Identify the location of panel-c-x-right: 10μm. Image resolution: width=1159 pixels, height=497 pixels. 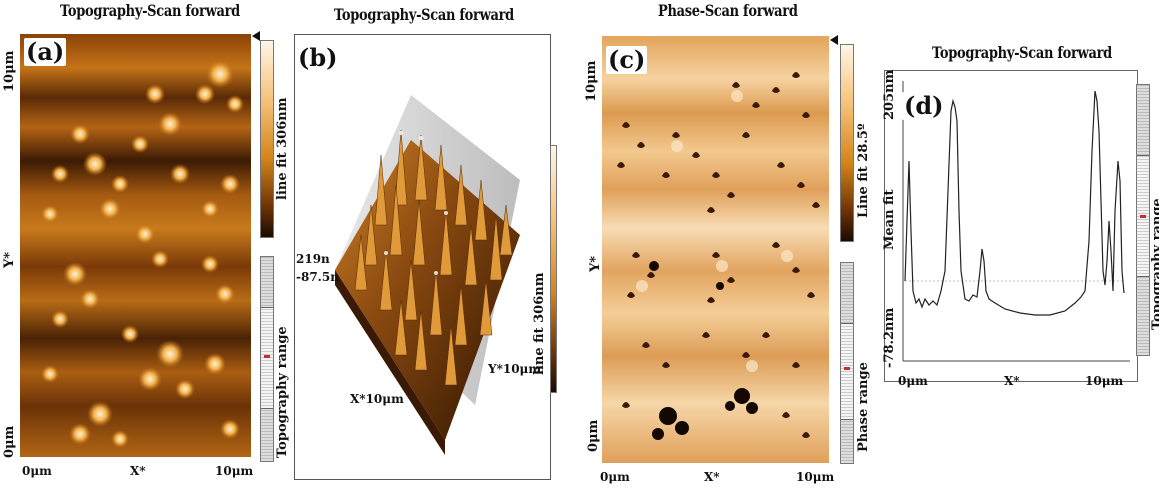
(815, 477).